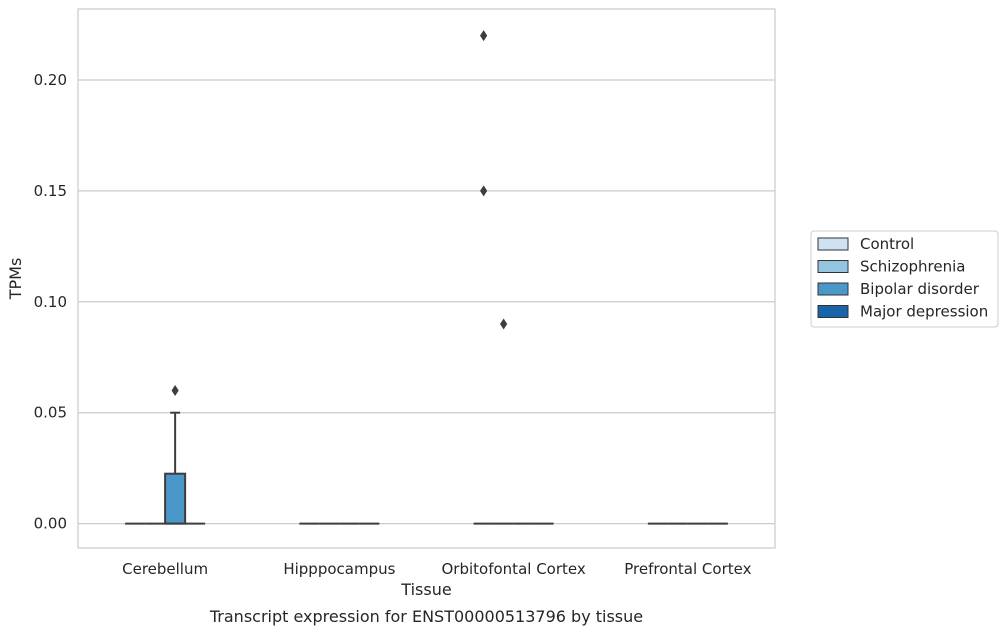 This screenshot has width=1007, height=634. I want to click on y-tick-label: 0.05, so click(50, 413).